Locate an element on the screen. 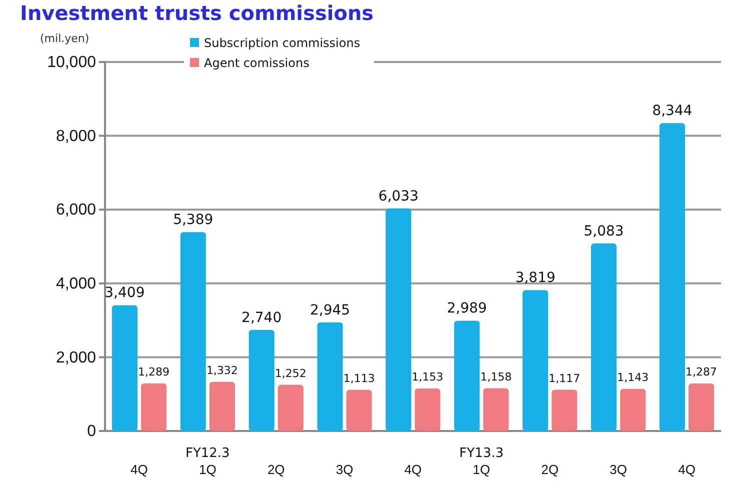 Image resolution: width=731 pixels, height=491 pixels. y-tick-label: 2,000 is located at coordinates (76, 357).